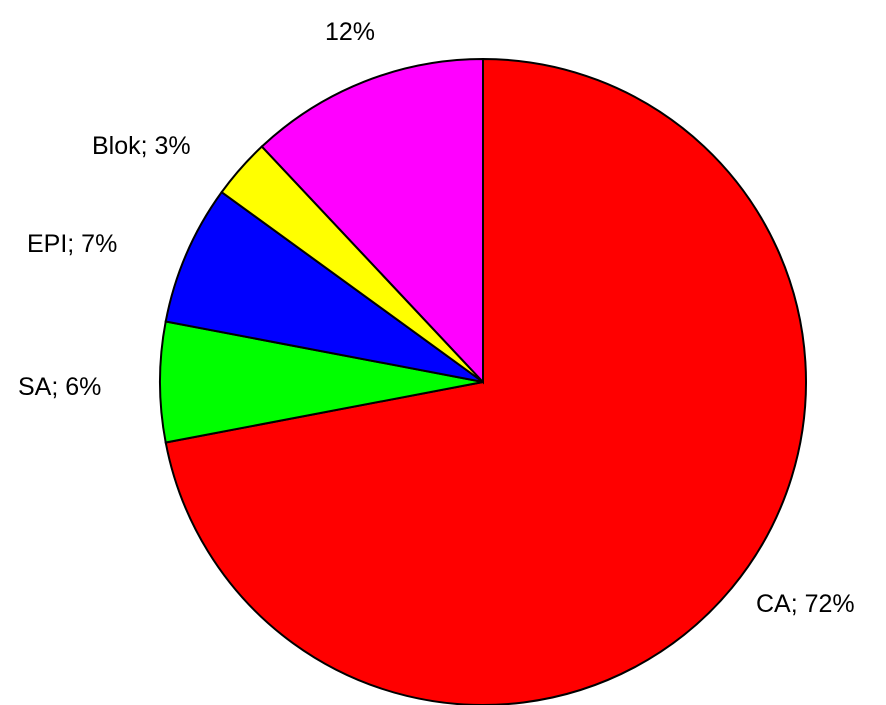 The image size is (886, 705). What do you see at coordinates (350, 32) in the screenshot?
I see `slice-label-other: 12%` at bounding box center [350, 32].